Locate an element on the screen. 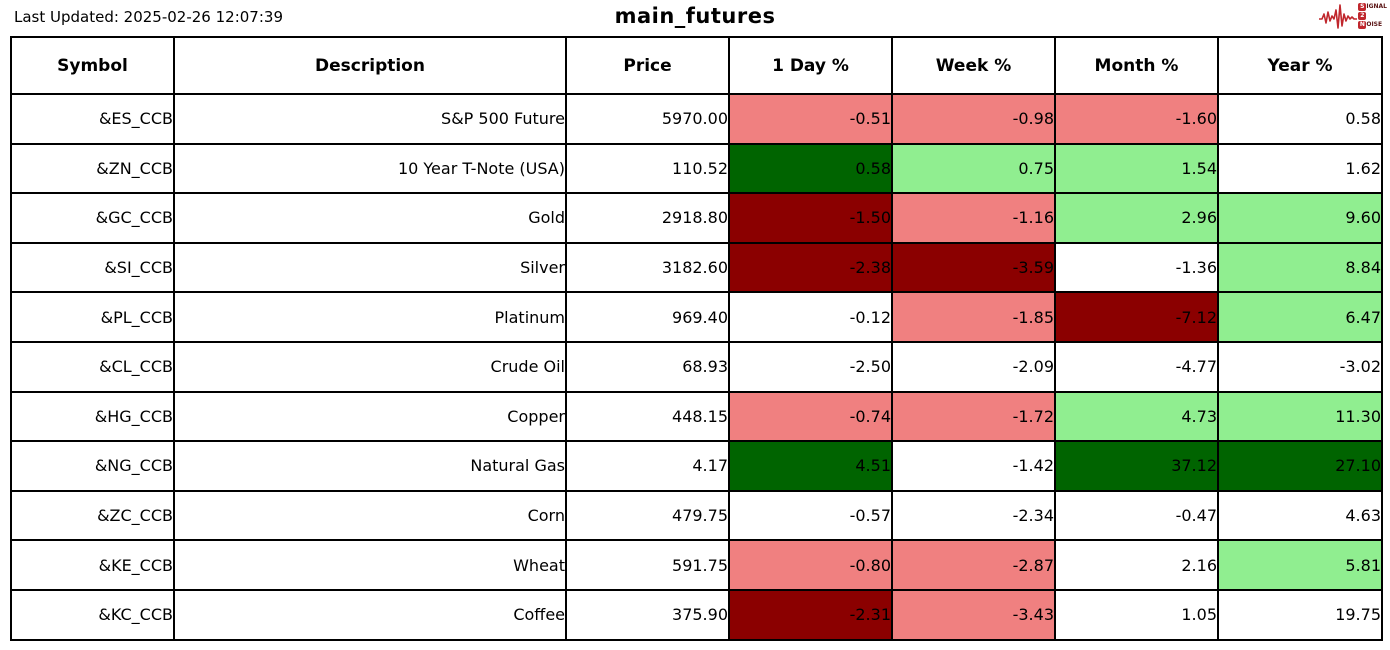  pct-cell: -7.12 is located at coordinates (1136, 317).